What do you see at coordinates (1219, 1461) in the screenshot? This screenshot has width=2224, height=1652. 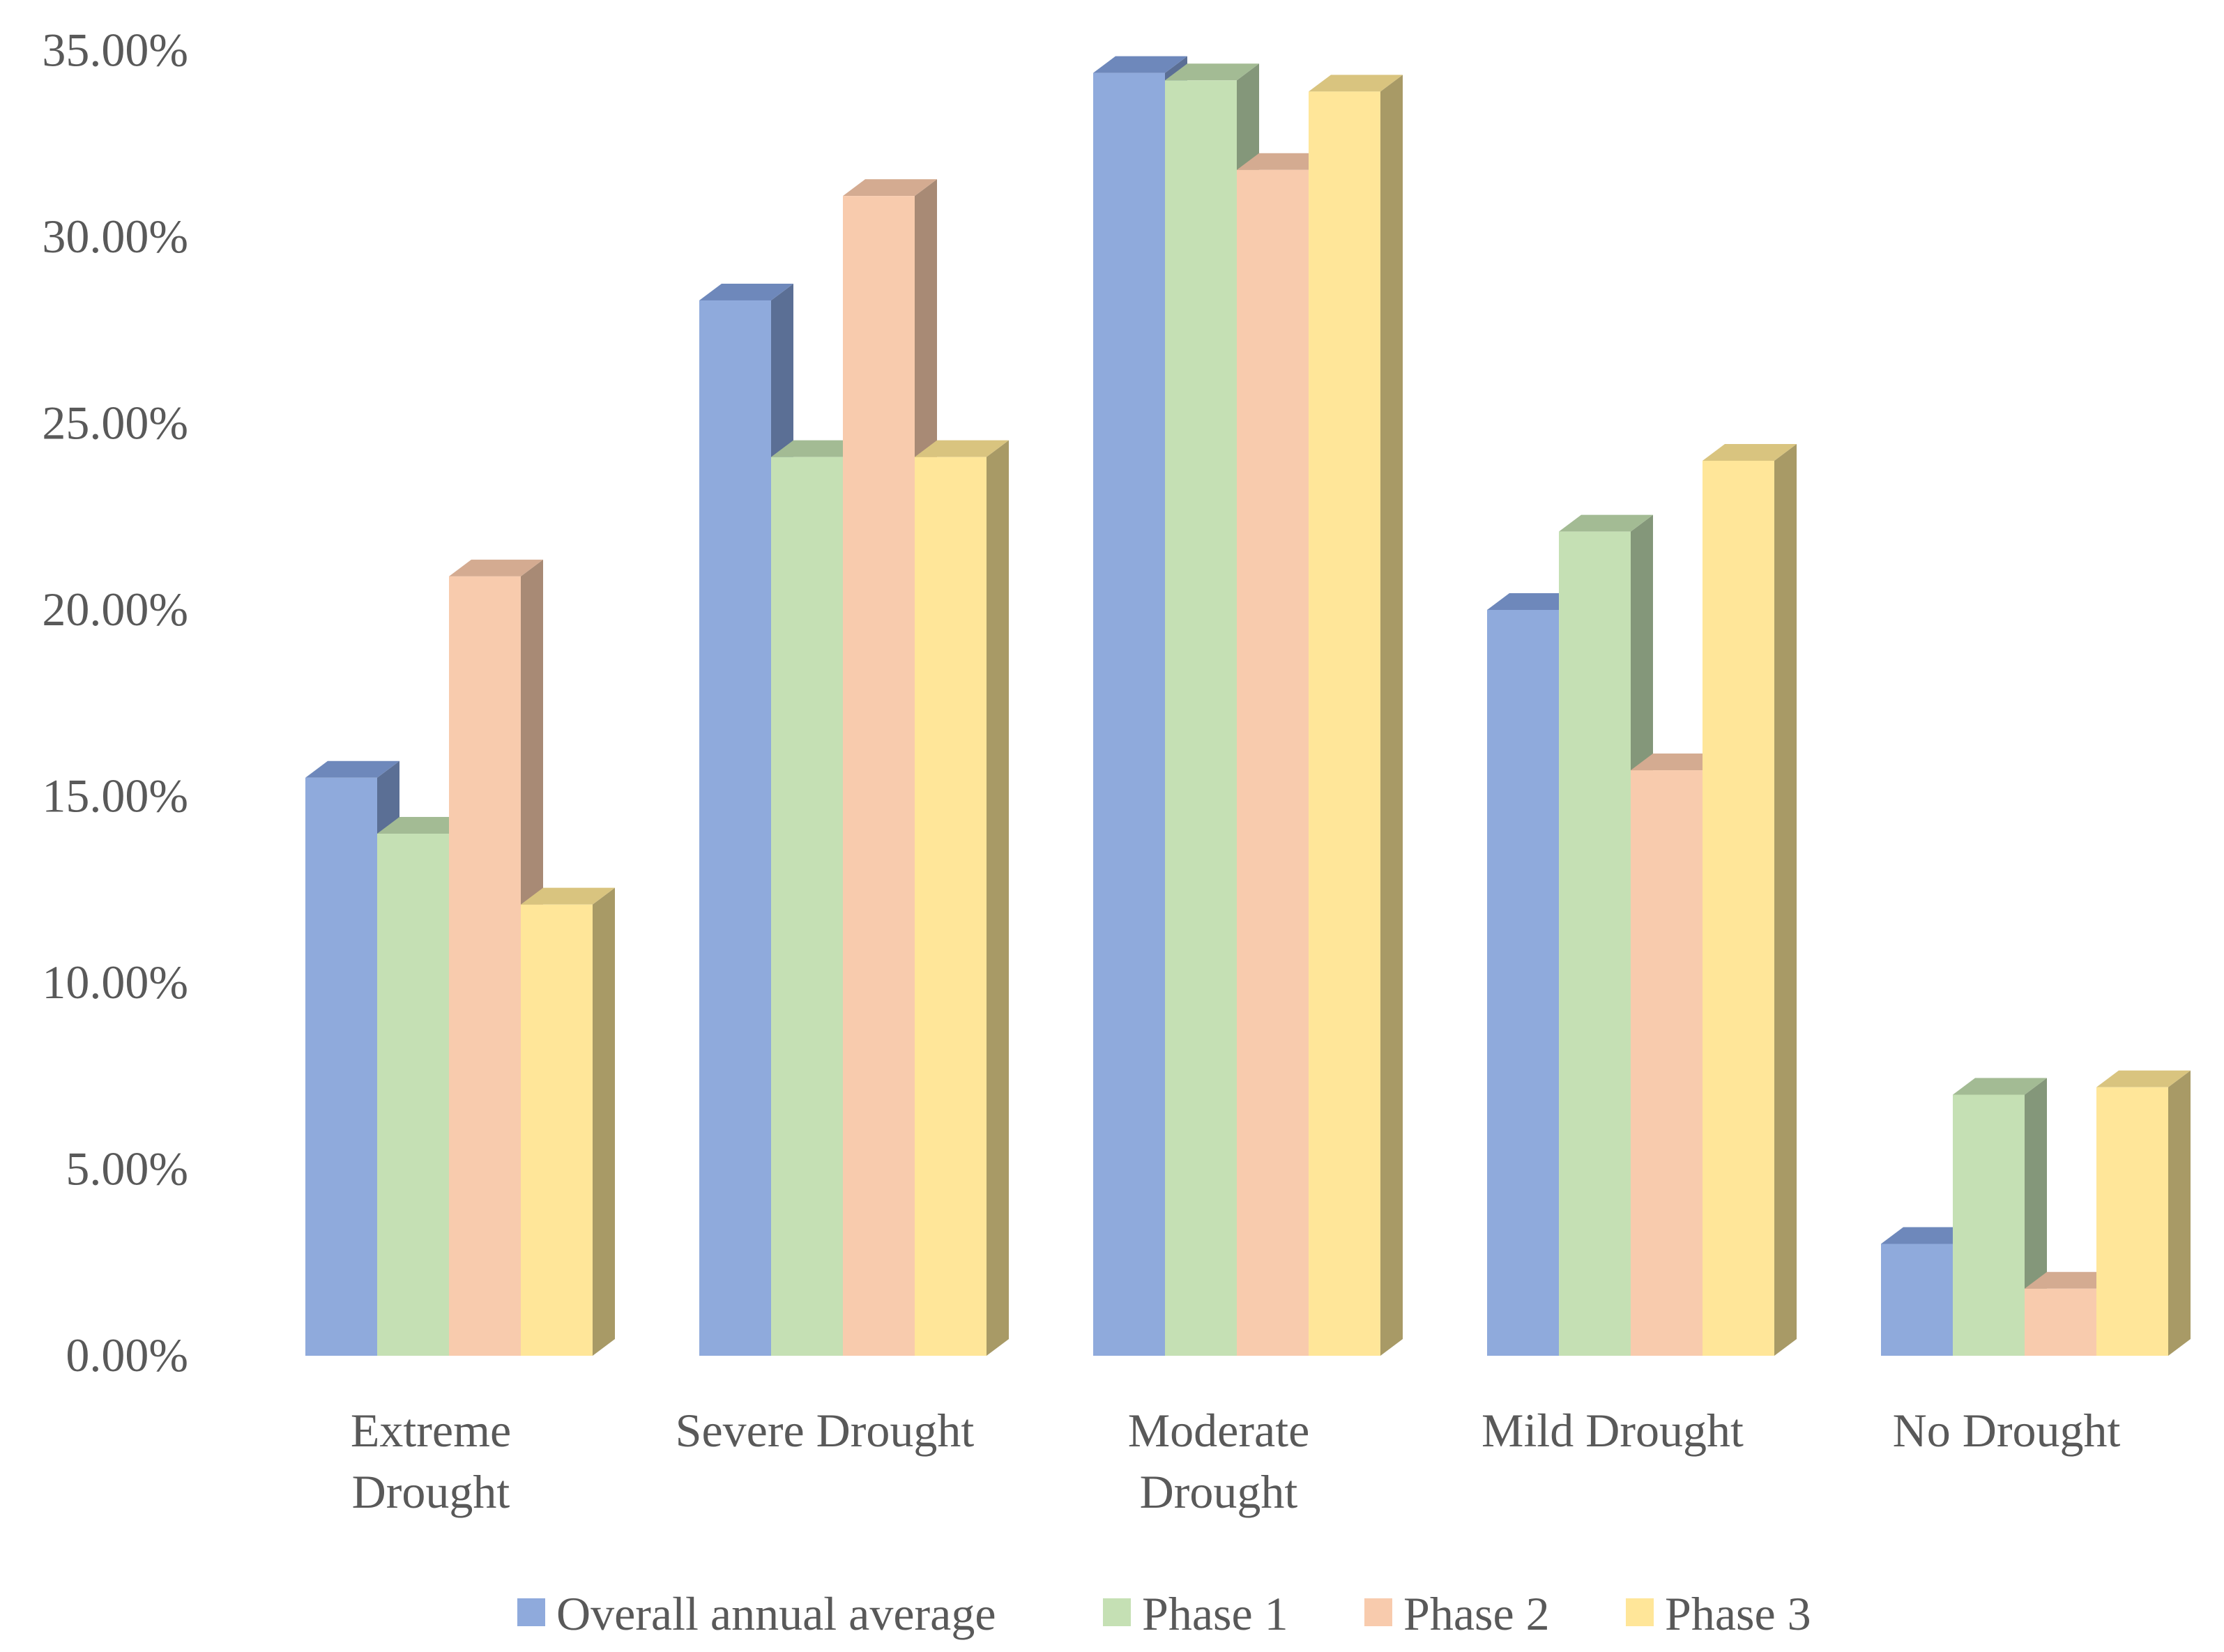 I see `x-category-label: Moderate Drought` at bounding box center [1219, 1461].